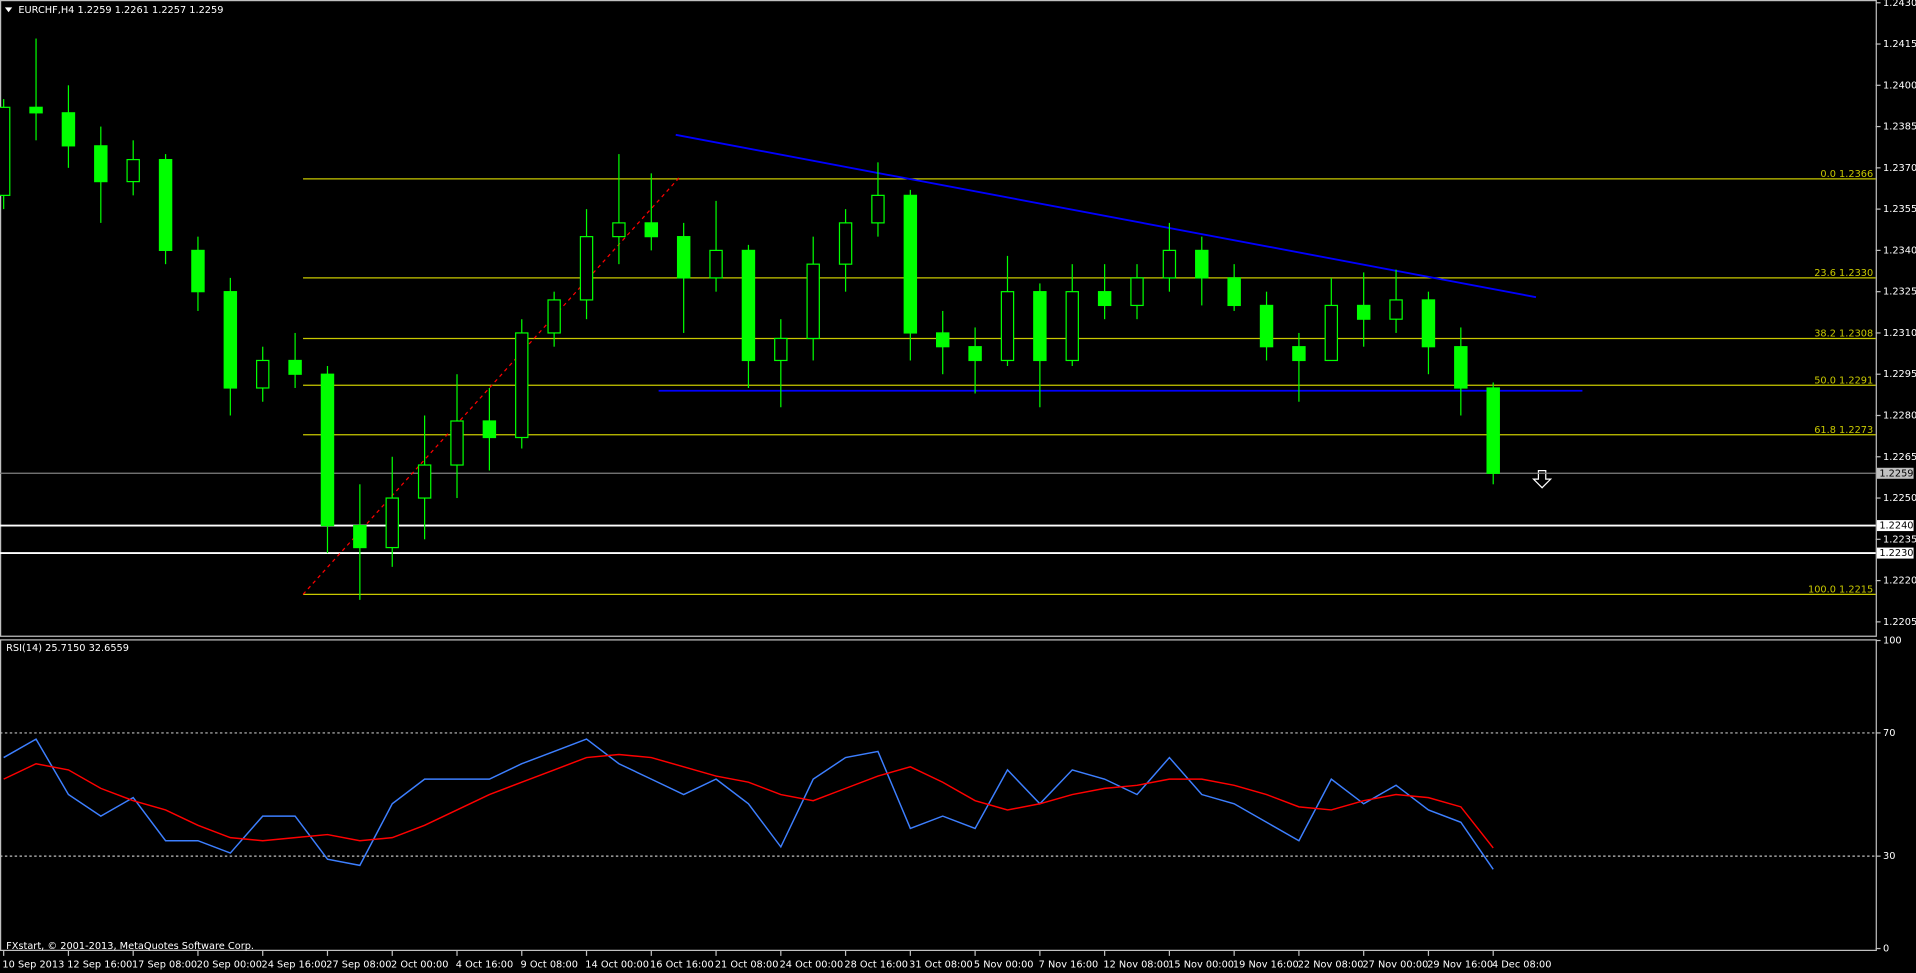 The image size is (1916, 973). What do you see at coordinates (1899, 44) in the screenshot?
I see `y-tick-label: 1.2415` at bounding box center [1899, 44].